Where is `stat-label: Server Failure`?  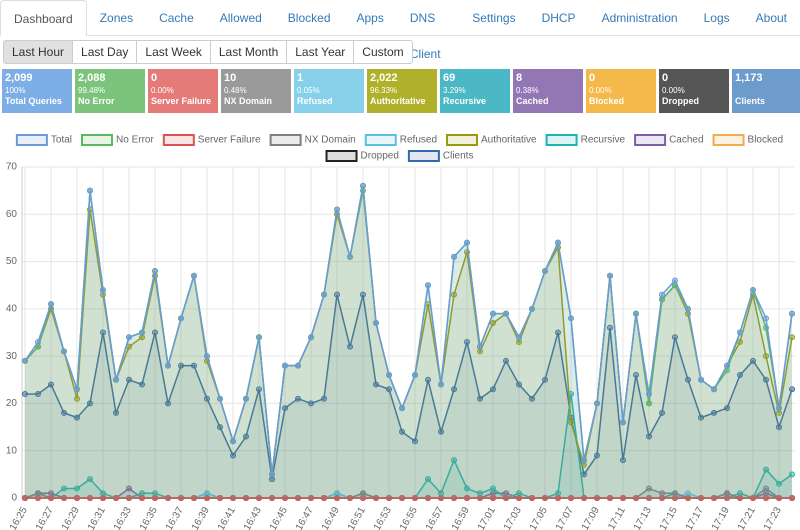
stat-label: Server Failure is located at coordinates (181, 101).